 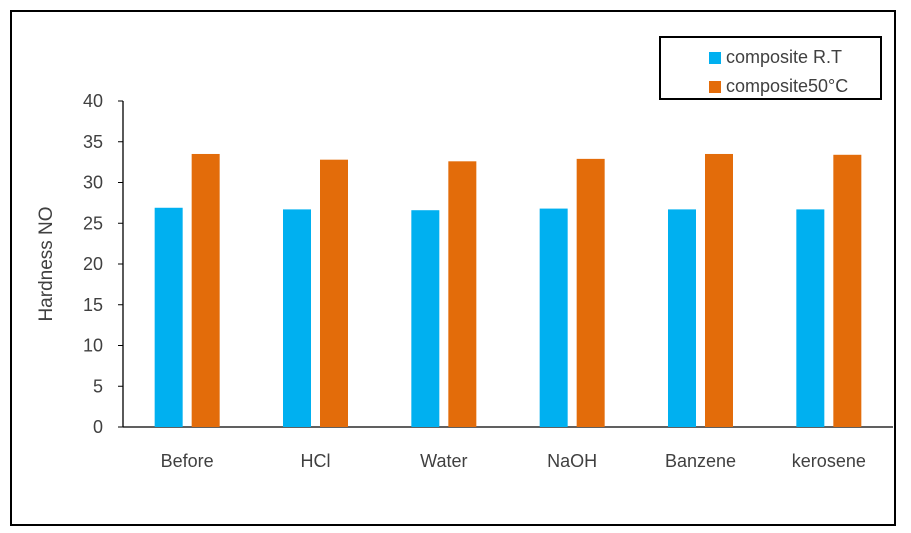 What do you see at coordinates (93, 183) in the screenshot?
I see `y-tick-label: 30` at bounding box center [93, 183].